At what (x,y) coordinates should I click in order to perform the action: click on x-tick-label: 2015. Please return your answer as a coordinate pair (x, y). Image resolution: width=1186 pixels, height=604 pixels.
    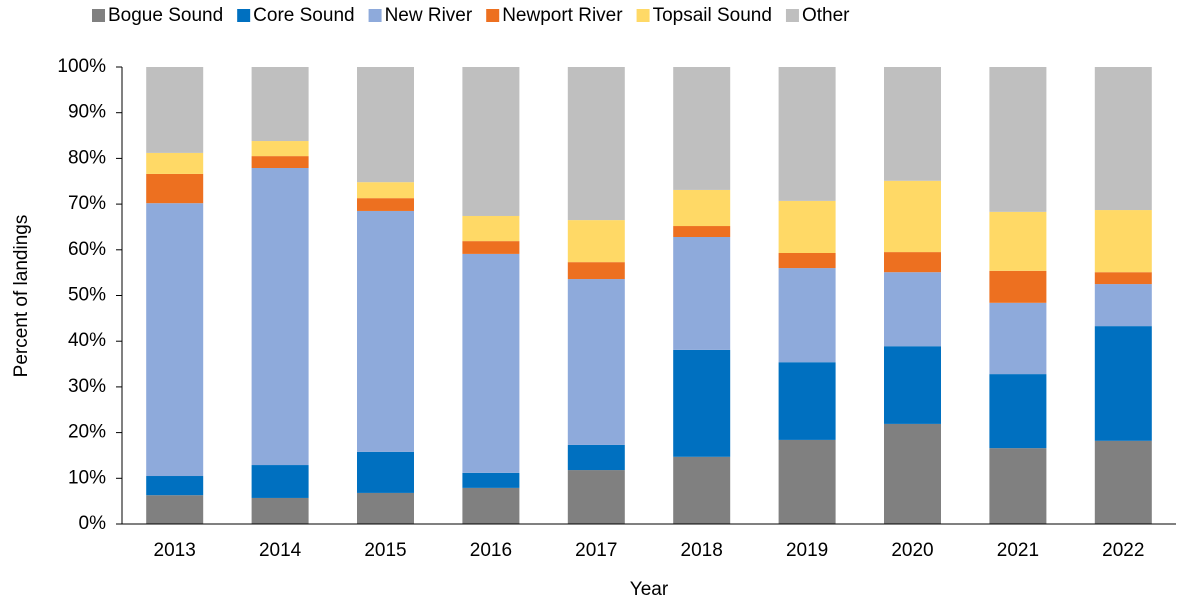
    Looking at the image, I should click on (385, 550).